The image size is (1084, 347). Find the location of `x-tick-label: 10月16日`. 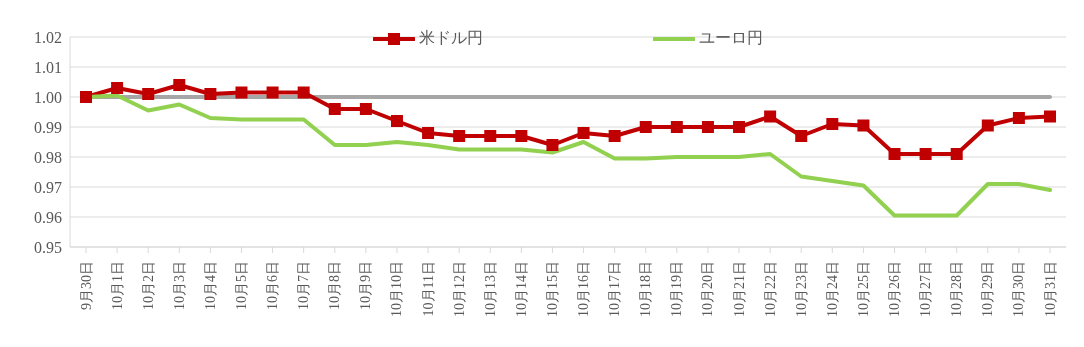

x-tick-label: 10月16日 is located at coordinates (584, 289).